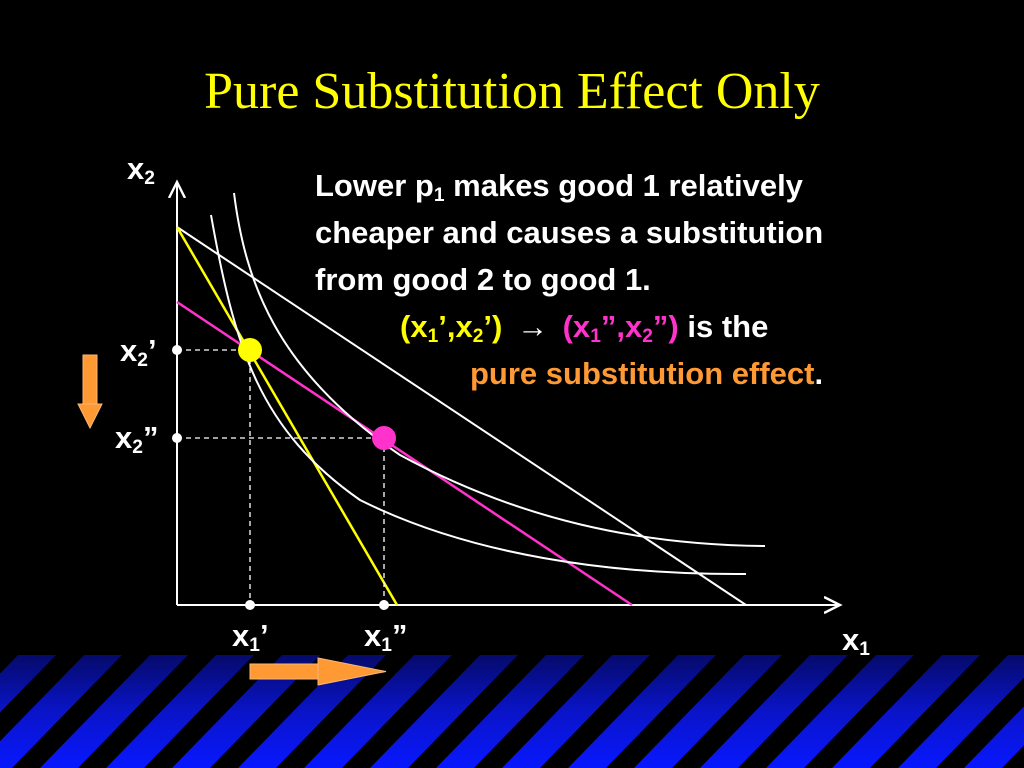 This screenshot has width=1024, height=768. What do you see at coordinates (451, 328) in the screenshot?
I see `original-bundle-notation: (x1’,x2’)` at bounding box center [451, 328].